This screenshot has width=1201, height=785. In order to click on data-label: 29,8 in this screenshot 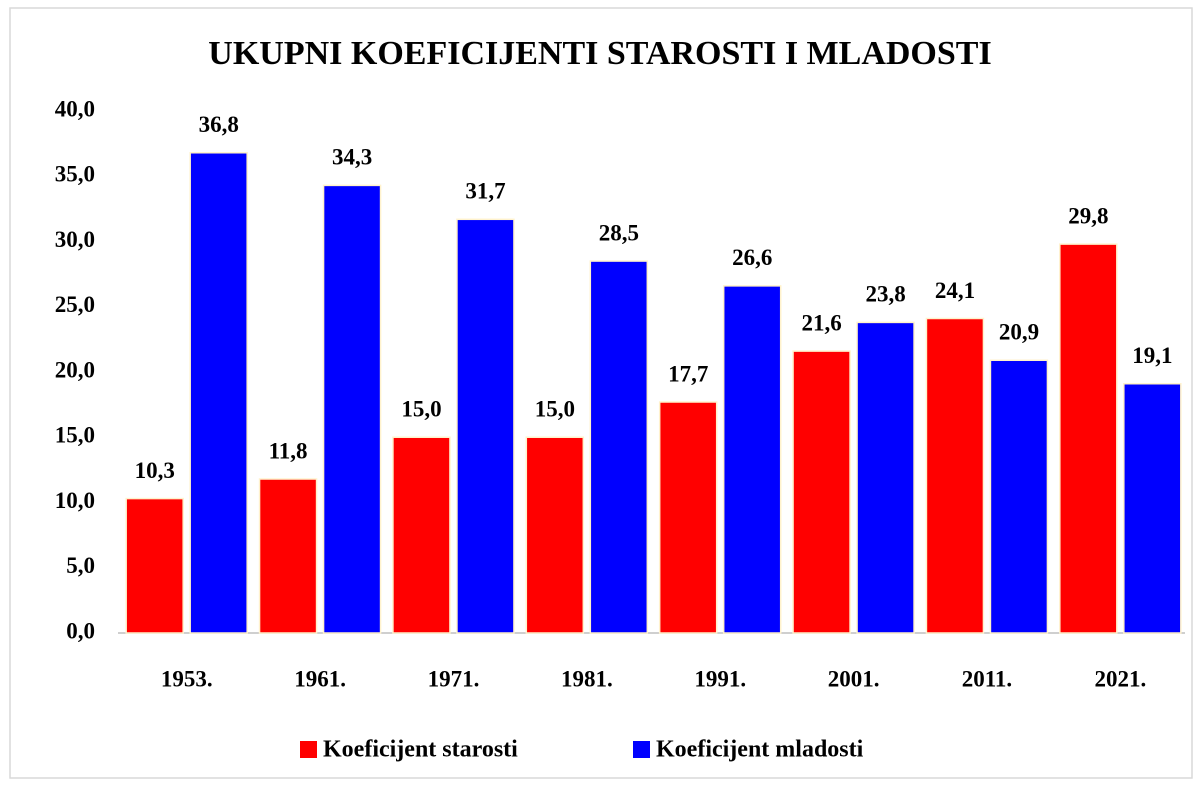, I will do `click(1088, 215)`.